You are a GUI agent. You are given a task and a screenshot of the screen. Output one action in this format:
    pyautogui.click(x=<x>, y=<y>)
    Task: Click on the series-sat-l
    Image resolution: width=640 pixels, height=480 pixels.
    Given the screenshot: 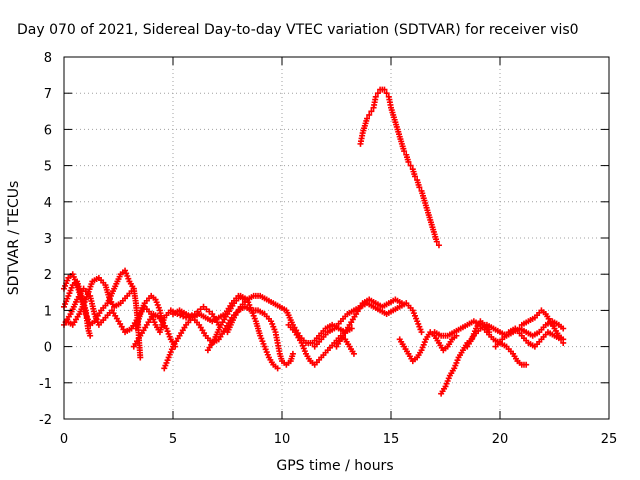 What is the action you would take?
    pyautogui.click(x=368, y=325)
    